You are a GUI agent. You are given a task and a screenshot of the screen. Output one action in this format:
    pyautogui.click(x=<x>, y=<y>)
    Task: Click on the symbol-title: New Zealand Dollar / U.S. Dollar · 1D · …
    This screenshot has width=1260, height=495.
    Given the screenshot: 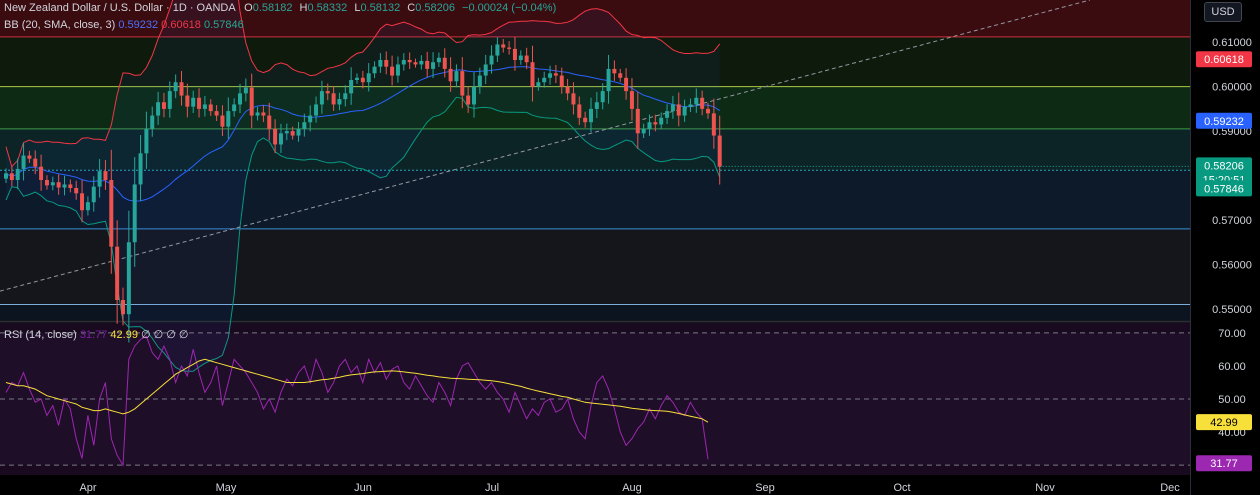 What is the action you would take?
    pyautogui.click(x=120, y=8)
    